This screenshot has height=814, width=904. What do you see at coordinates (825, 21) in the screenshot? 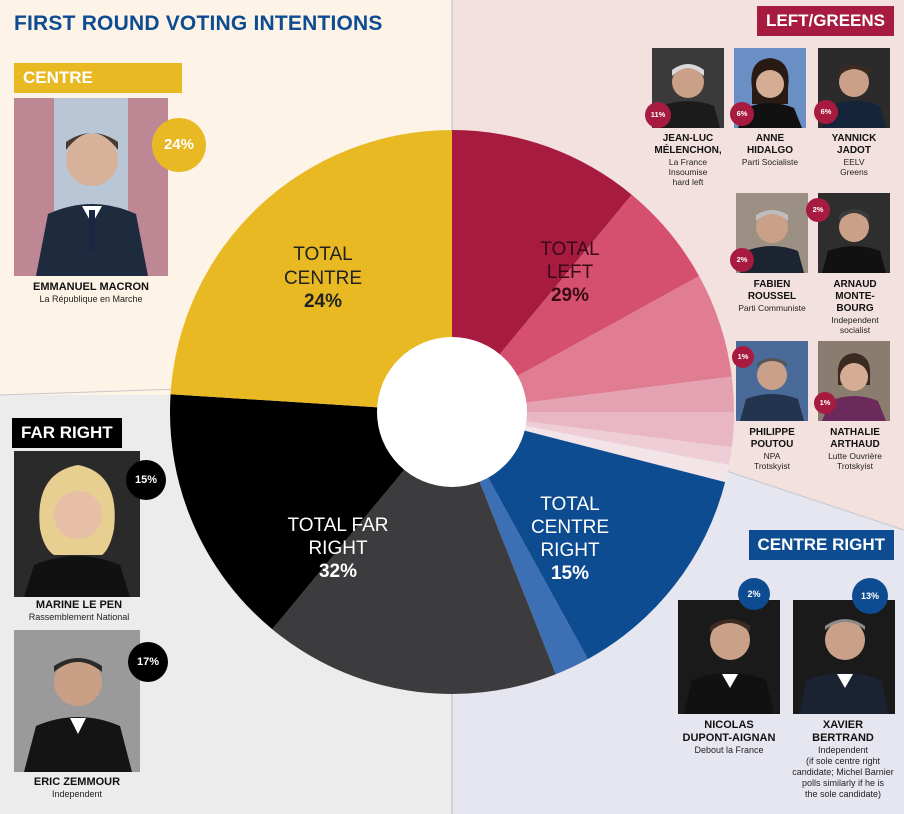
I see `group-header-left: LEFT/GREENS` at bounding box center [825, 21].